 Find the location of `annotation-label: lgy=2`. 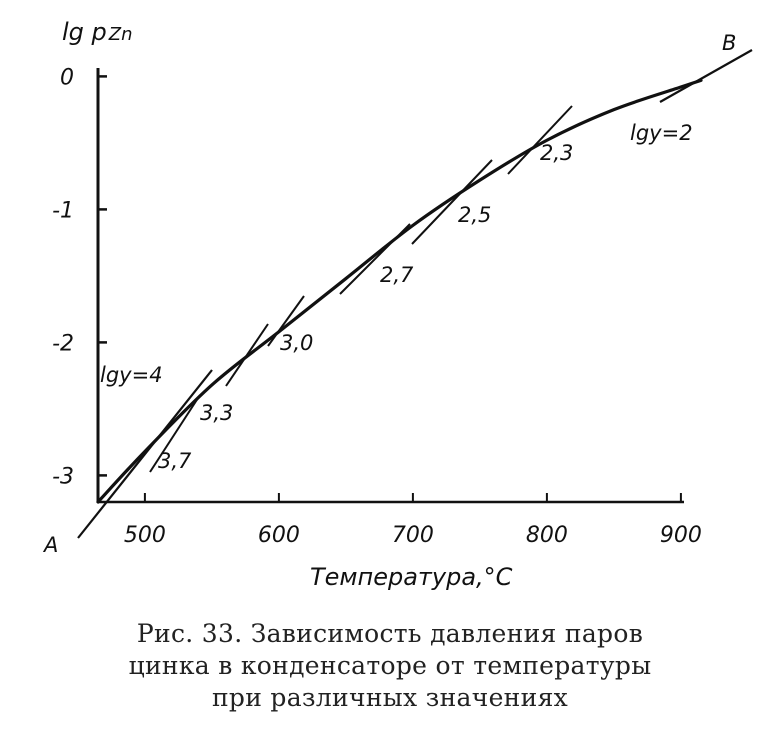

annotation-label: lgy=2 is located at coordinates (661, 133).